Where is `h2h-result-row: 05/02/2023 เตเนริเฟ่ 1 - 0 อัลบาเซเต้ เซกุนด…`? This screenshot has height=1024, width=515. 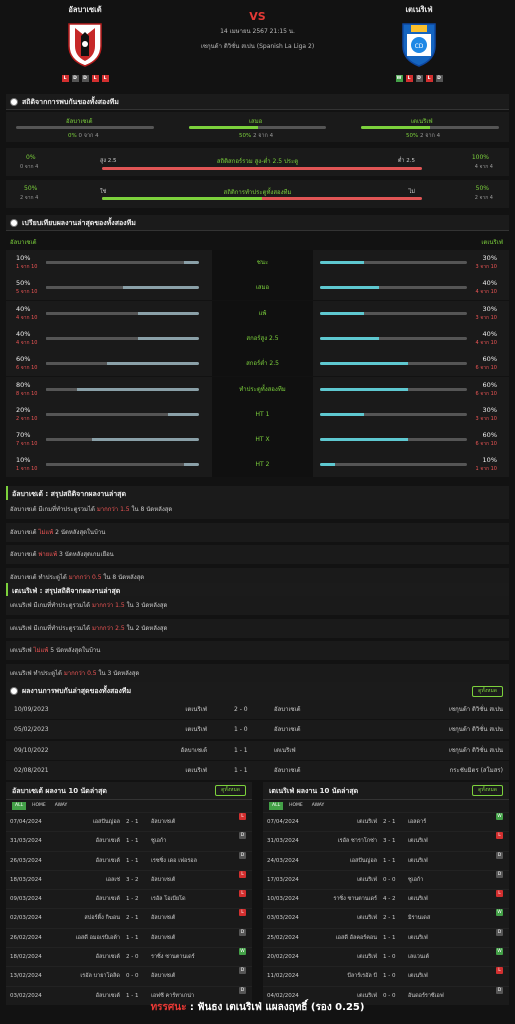
h2h-result-row: 05/02/2023 เตเนริเฟ่ 1 - 0 อัลบาเซเต้ เซกุนด… is located at coordinates (257, 730).